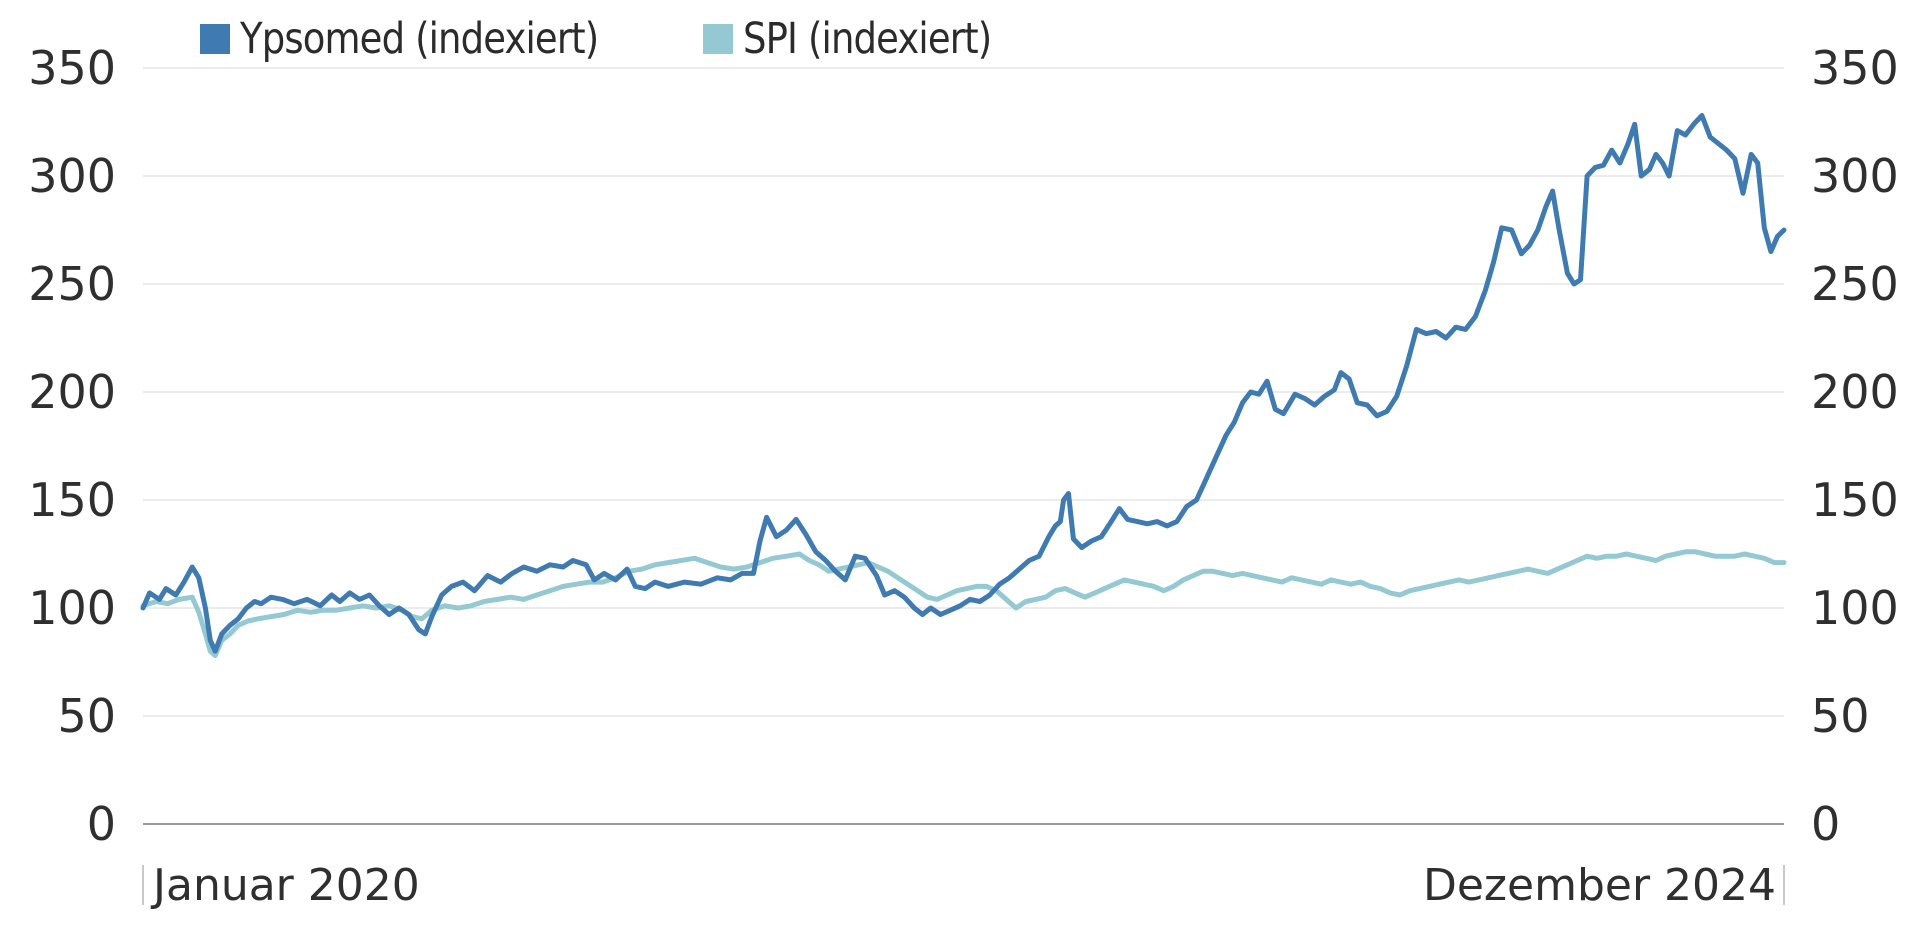 The width and height of the screenshot is (1920, 929). I want to click on y-tick-label-left: 200, so click(72, 392).